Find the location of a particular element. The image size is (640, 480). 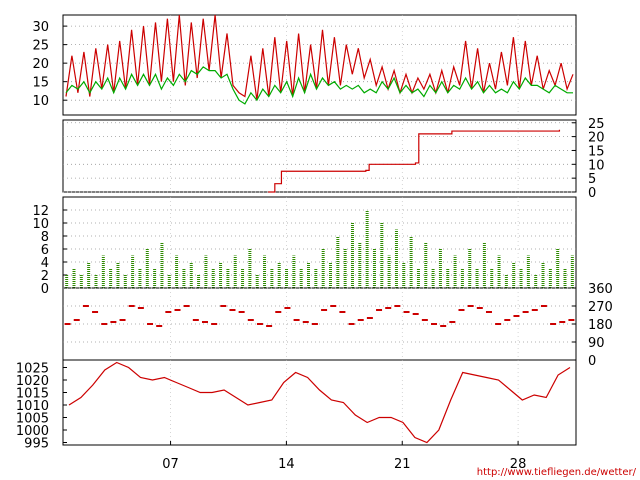

x-tick-label: 07 is located at coordinates (170, 464).